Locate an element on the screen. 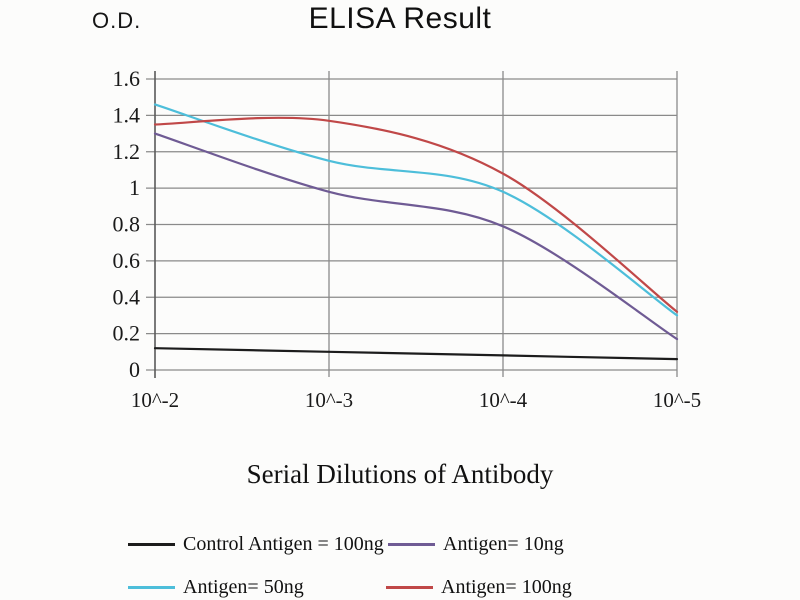 The width and height of the screenshot is (800, 600). chart-title: ELISA Result is located at coordinates (400, 18).